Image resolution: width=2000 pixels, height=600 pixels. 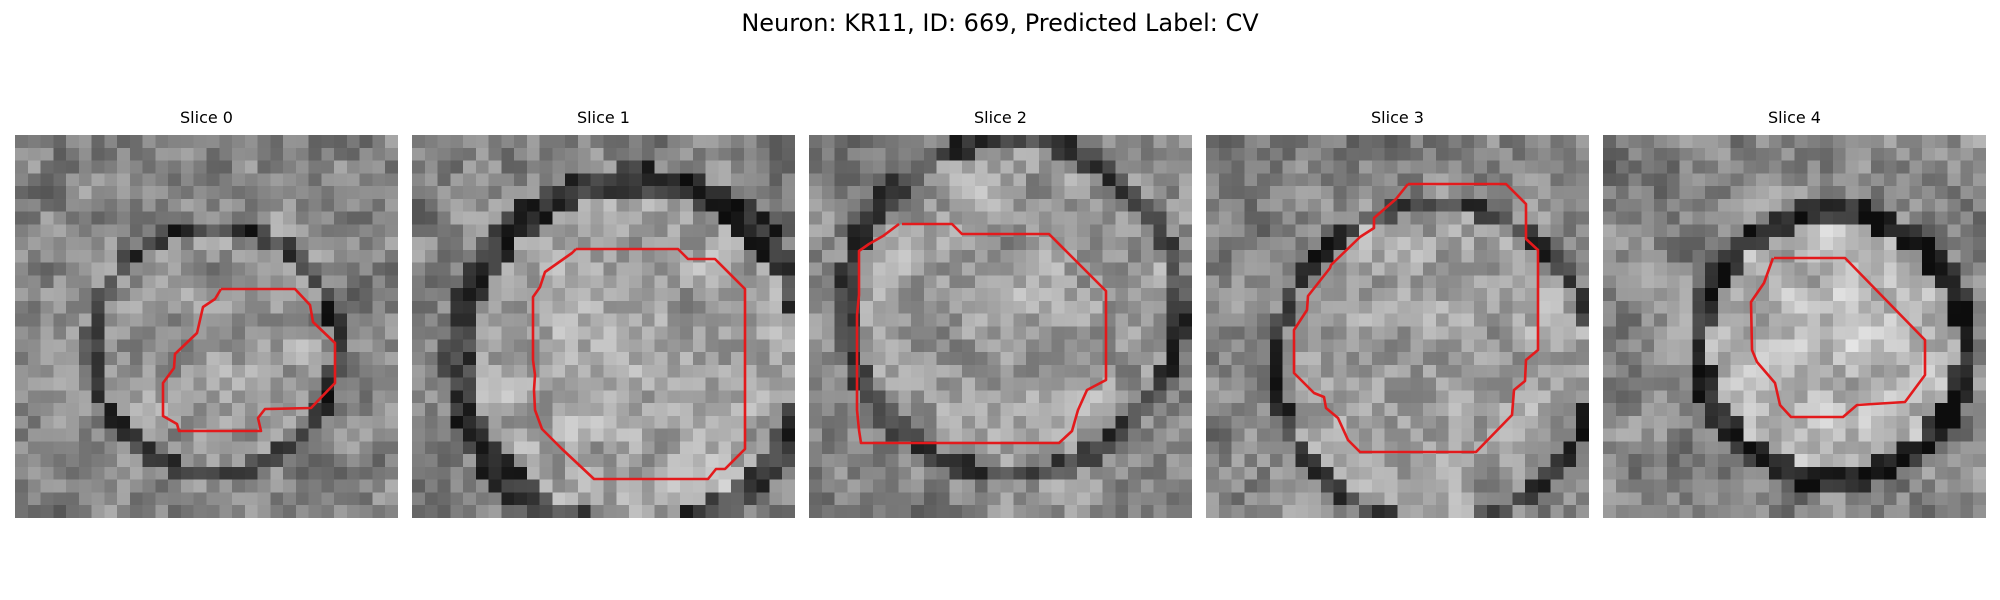 I want to click on slice-panel-0: Slice 0, so click(x=206, y=313).